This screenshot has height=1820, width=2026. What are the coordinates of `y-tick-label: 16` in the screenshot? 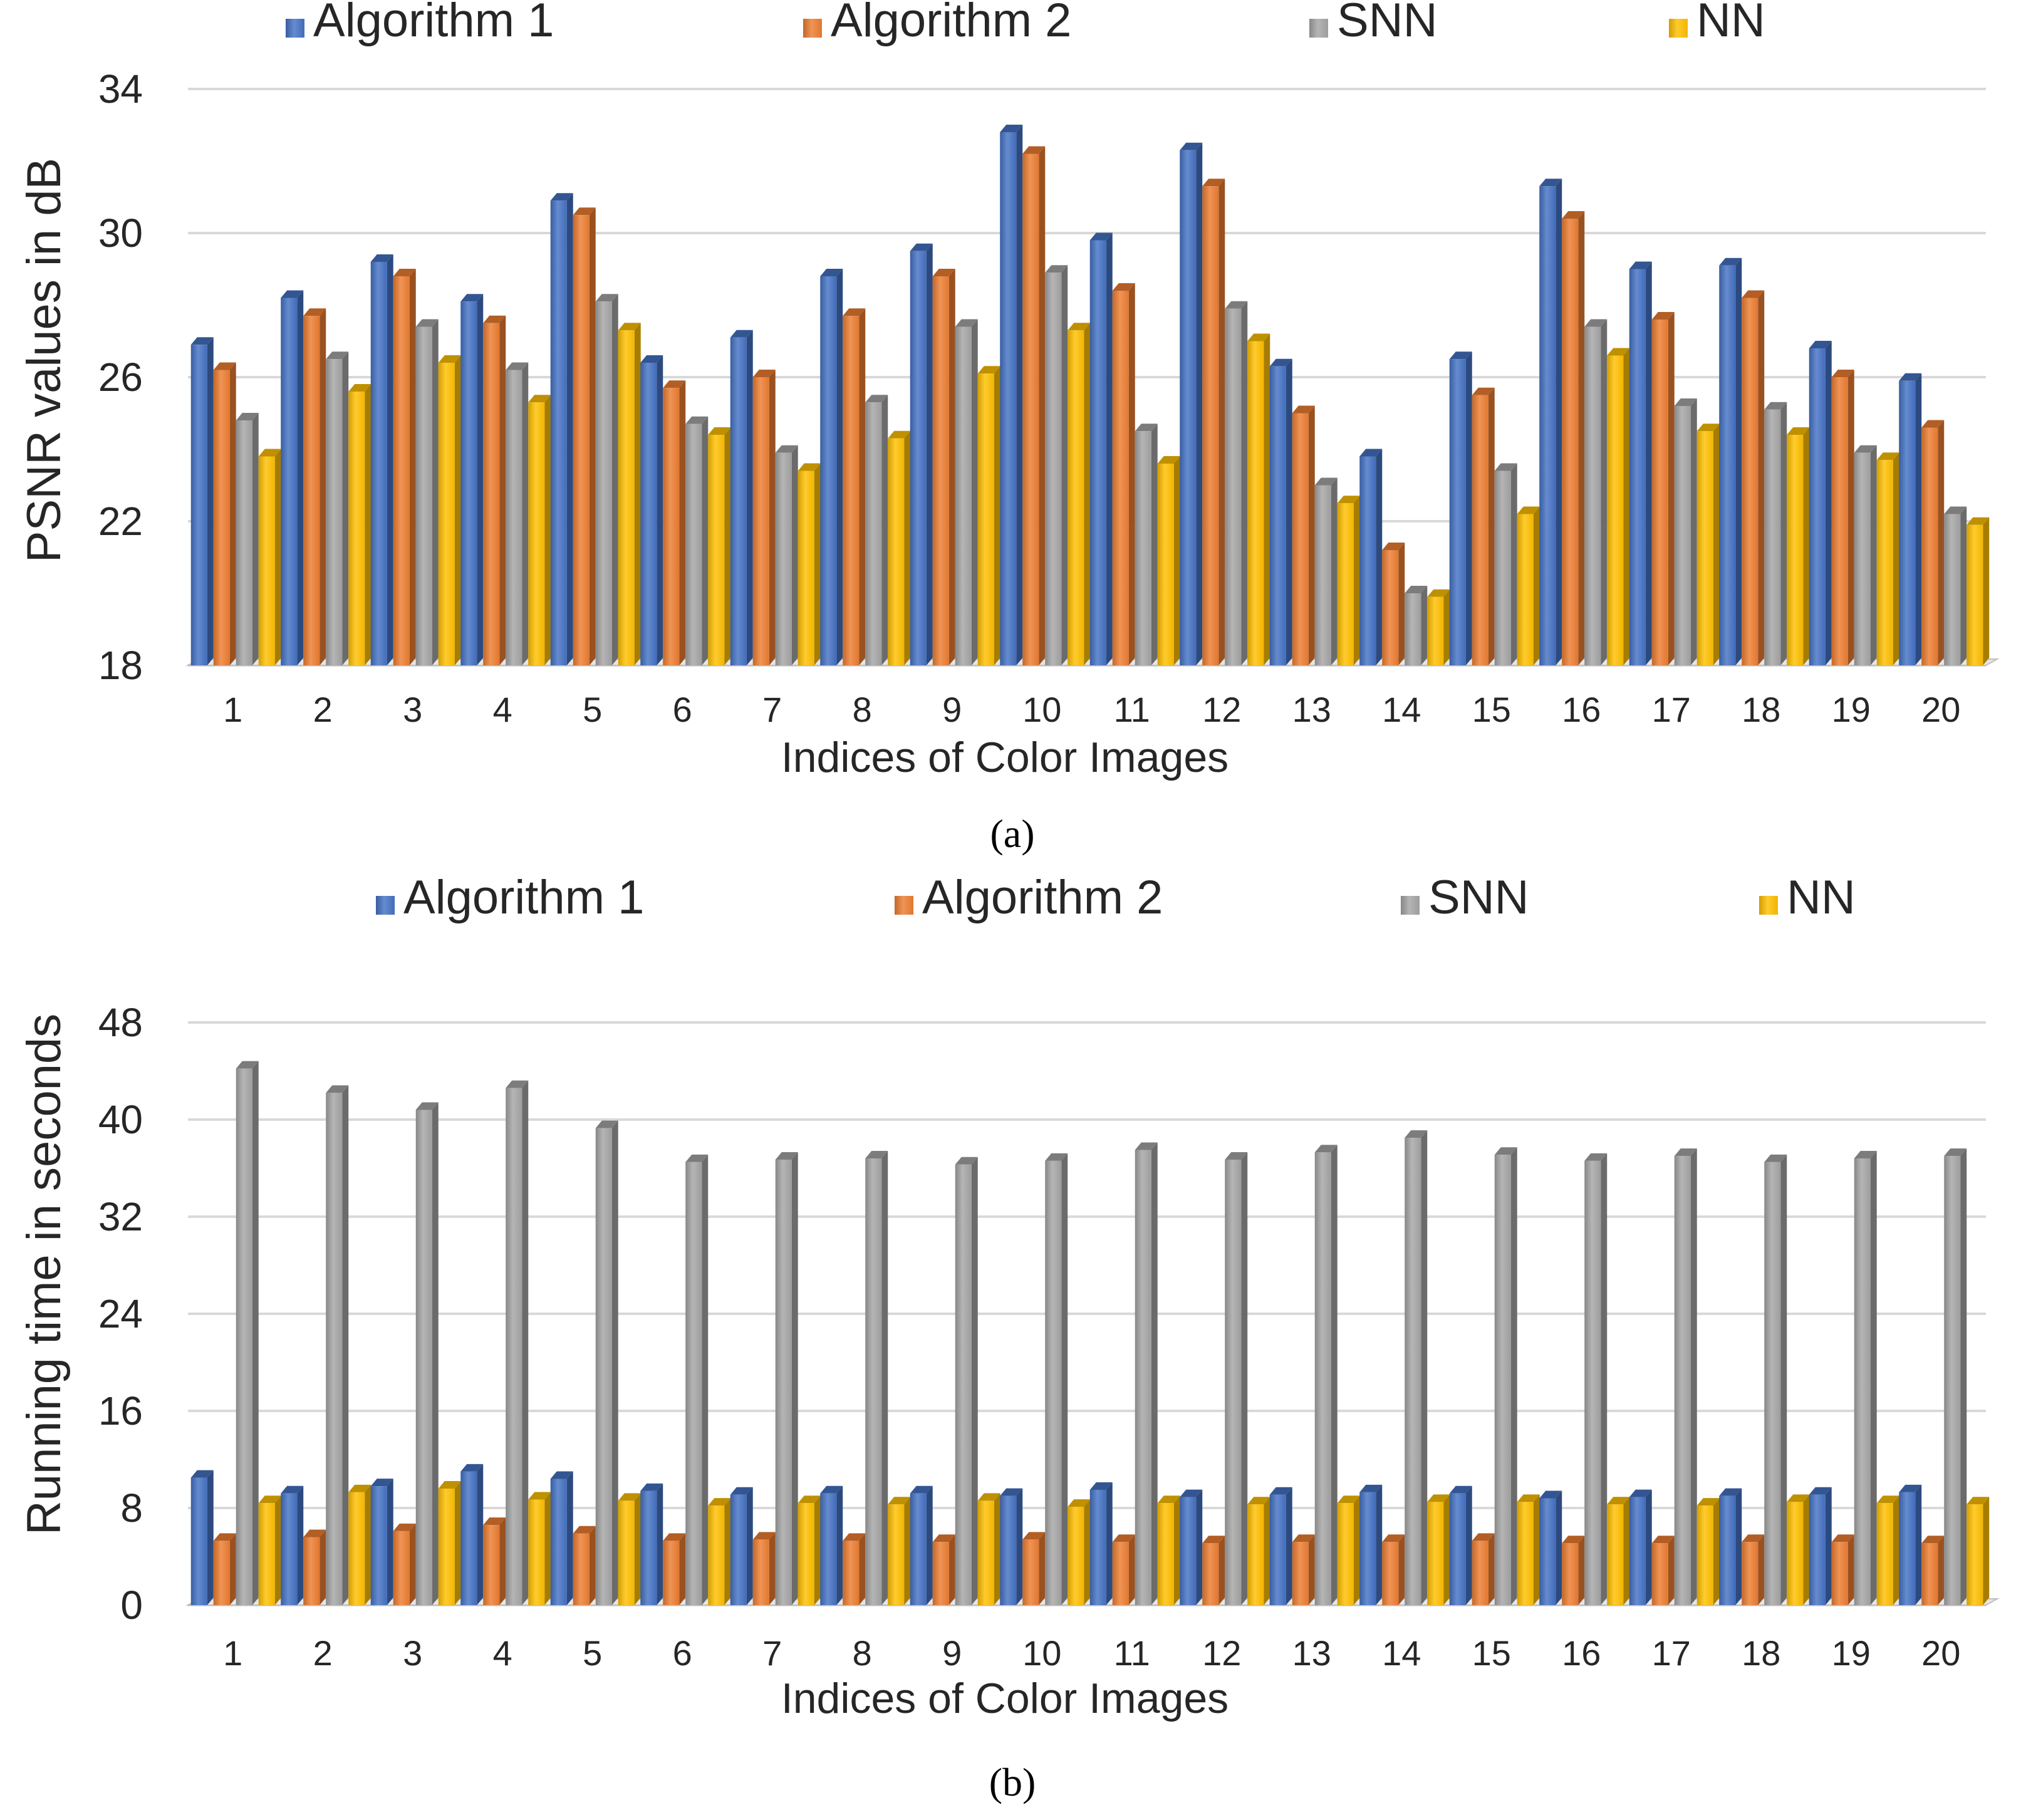 It's located at (120, 1410).